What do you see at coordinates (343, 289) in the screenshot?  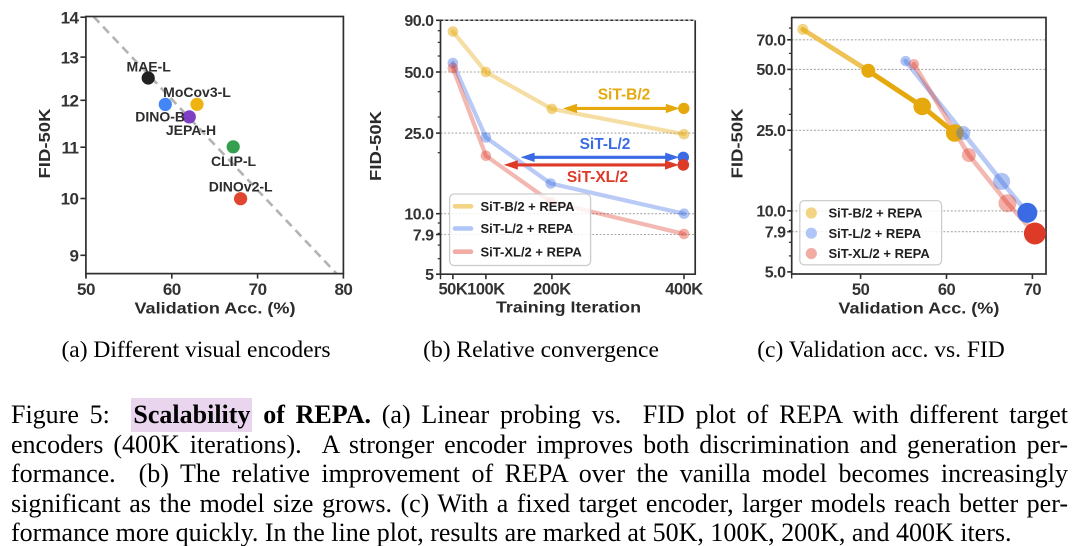 I see `svg-text: 80` at bounding box center [343, 289].